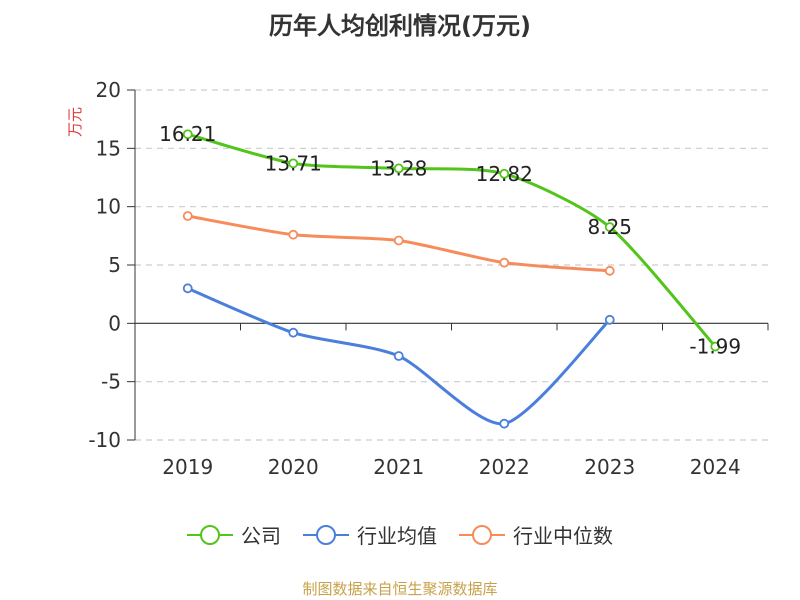 Image resolution: width=800 pixels, height=600 pixels. What do you see at coordinates (397, 536) in the screenshot?
I see `legend-label-industry-mean: 行业均值` at bounding box center [397, 536].